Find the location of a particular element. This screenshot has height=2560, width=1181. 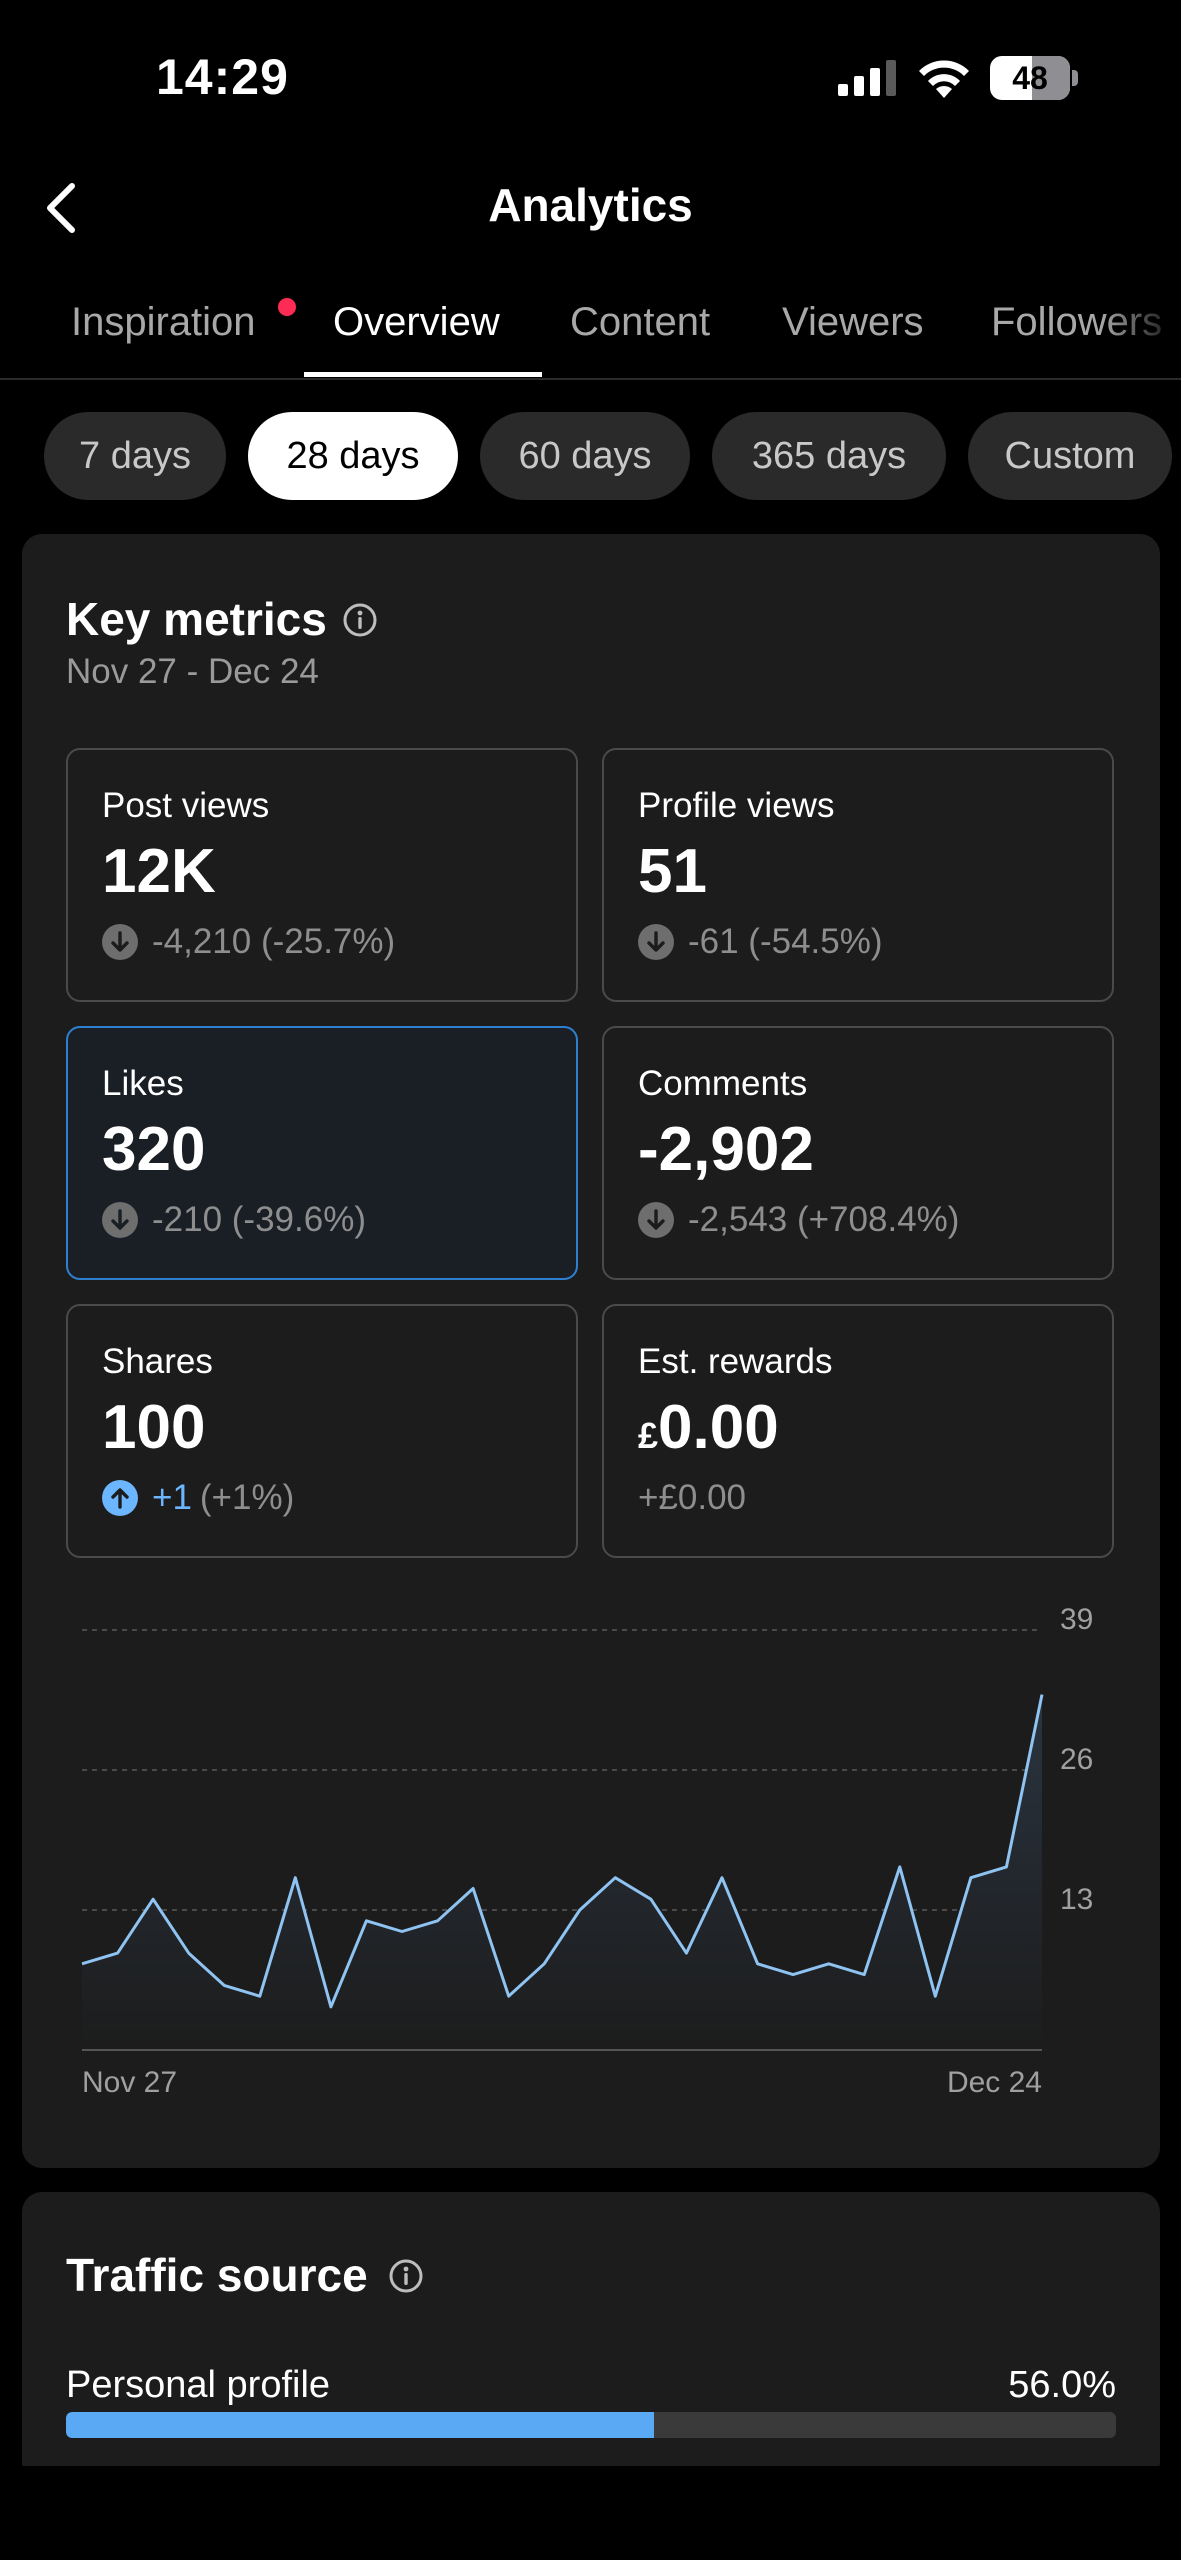

arrow-up-icon is located at coordinates (120, 1498).